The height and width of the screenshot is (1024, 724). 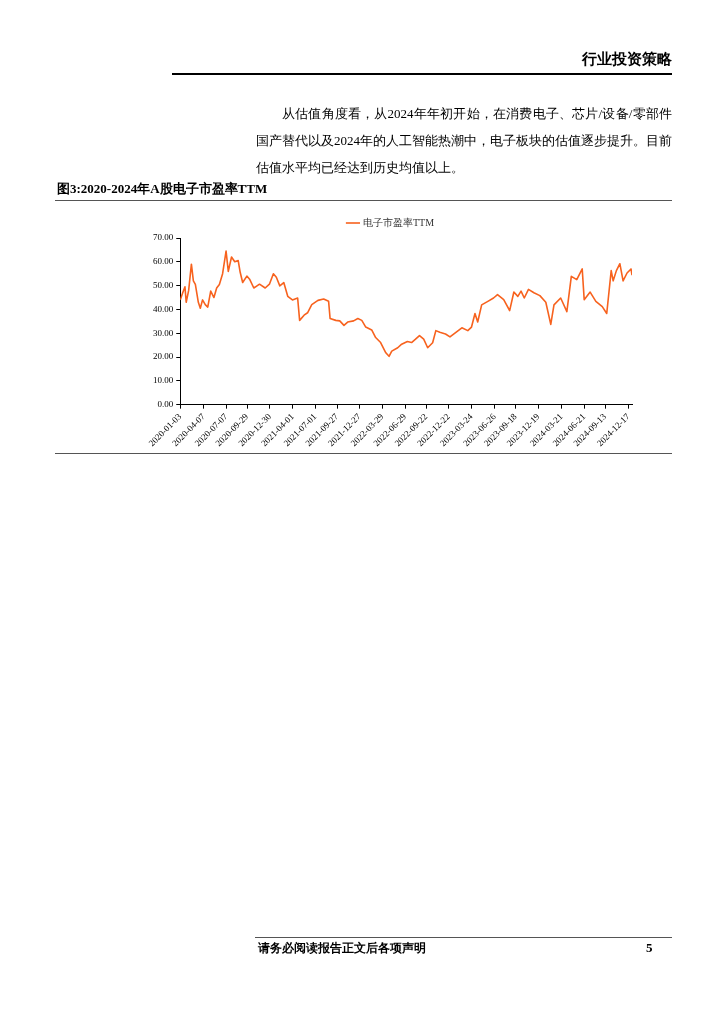 What do you see at coordinates (162, 189) in the screenshot?
I see `chart-title: 图3:2020-2024年A股电子市盈率TTM` at bounding box center [162, 189].